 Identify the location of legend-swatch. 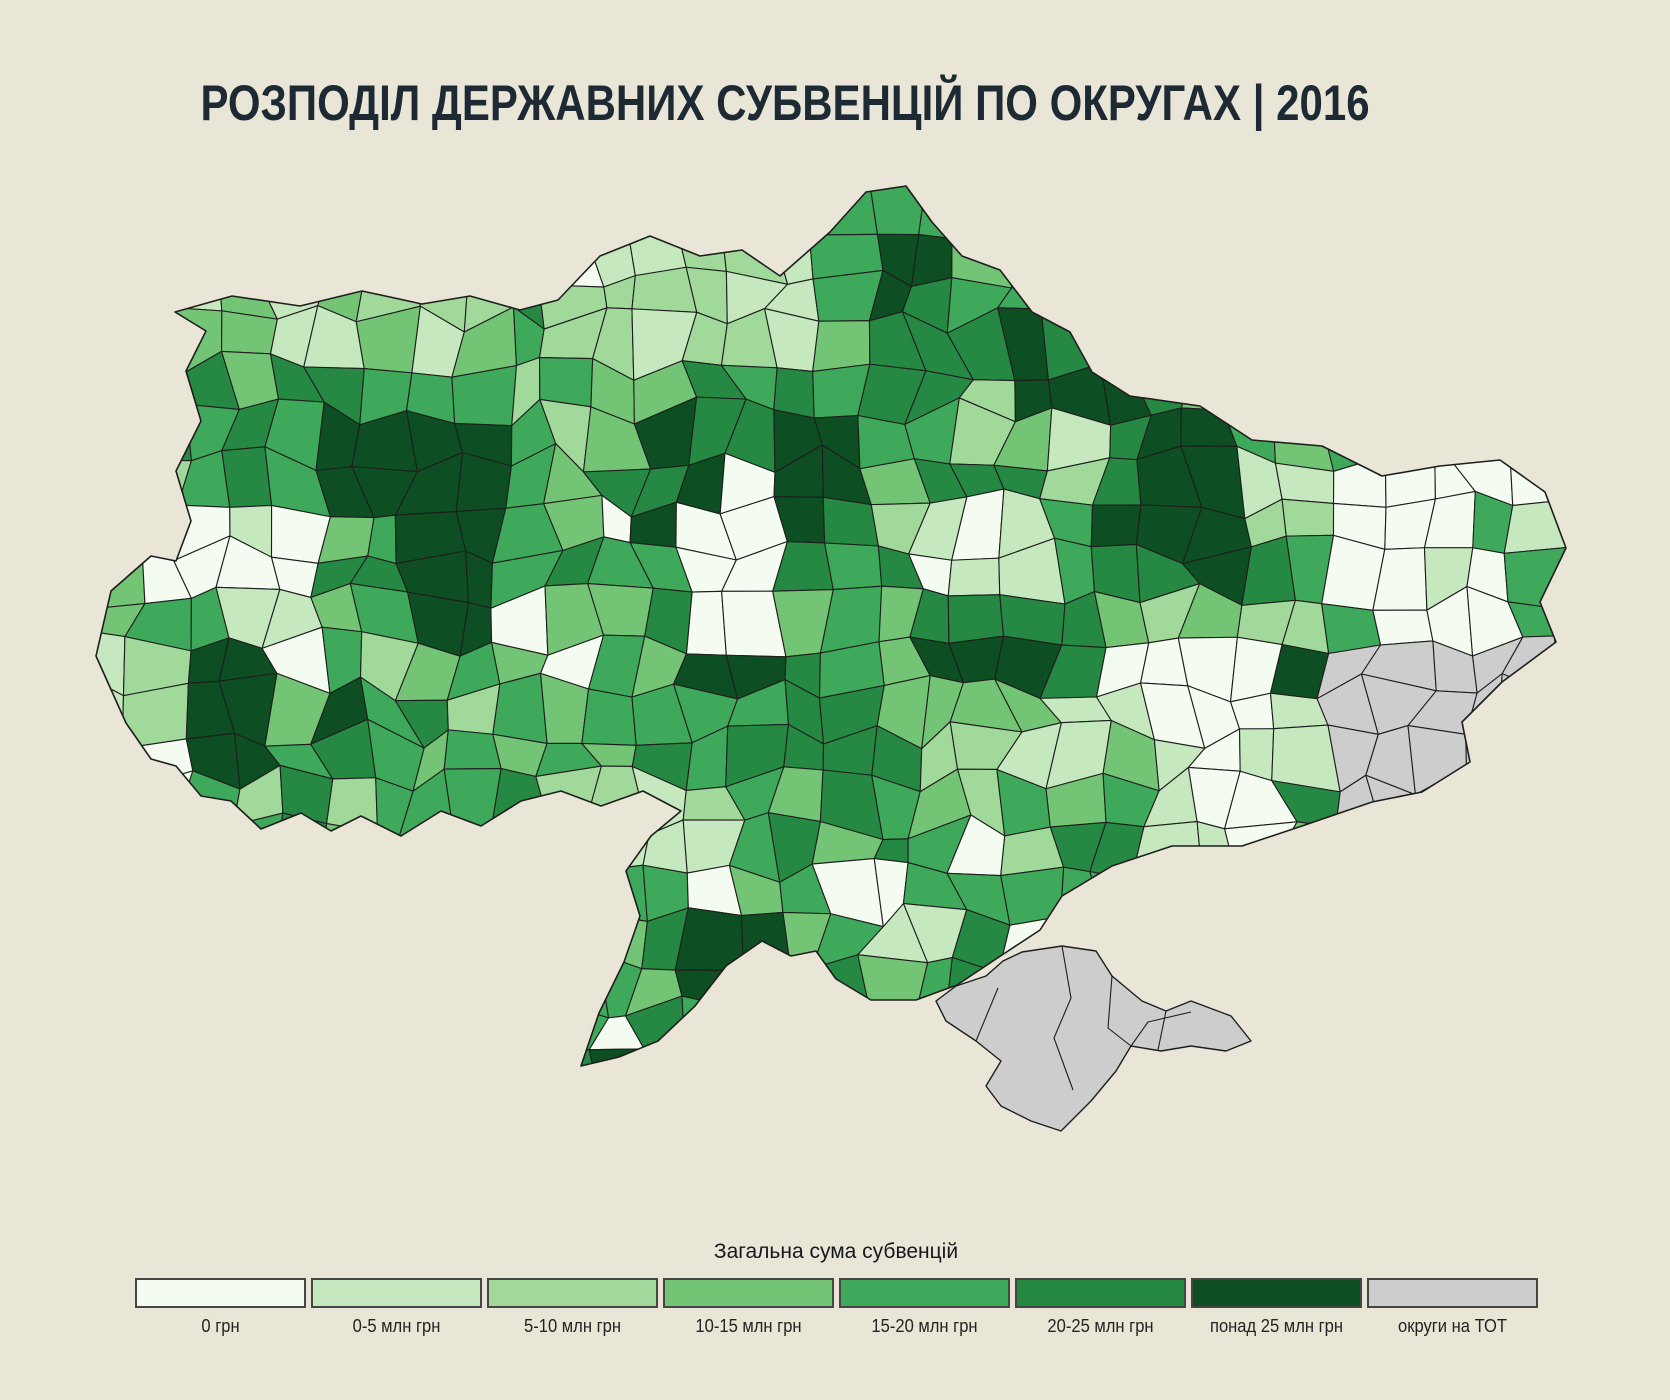
(1100, 1293).